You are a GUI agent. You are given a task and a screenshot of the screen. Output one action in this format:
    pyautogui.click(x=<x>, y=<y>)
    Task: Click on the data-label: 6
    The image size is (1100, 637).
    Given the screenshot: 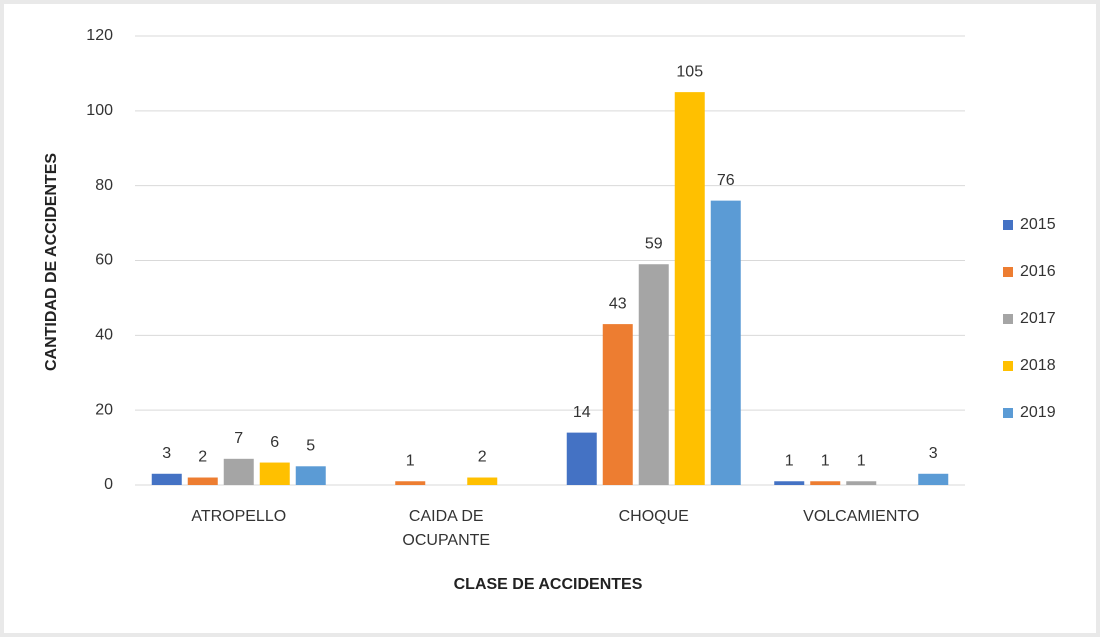 What is the action you would take?
    pyautogui.click(x=274, y=442)
    